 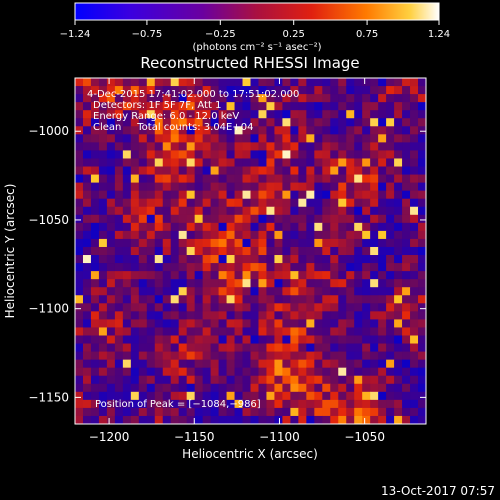 What do you see at coordinates (255, 30) in the screenshot?
I see `colorbar-ticks: −1.24 −0.75 −0.25 0.25 0.75 1.24` at bounding box center [255, 30].